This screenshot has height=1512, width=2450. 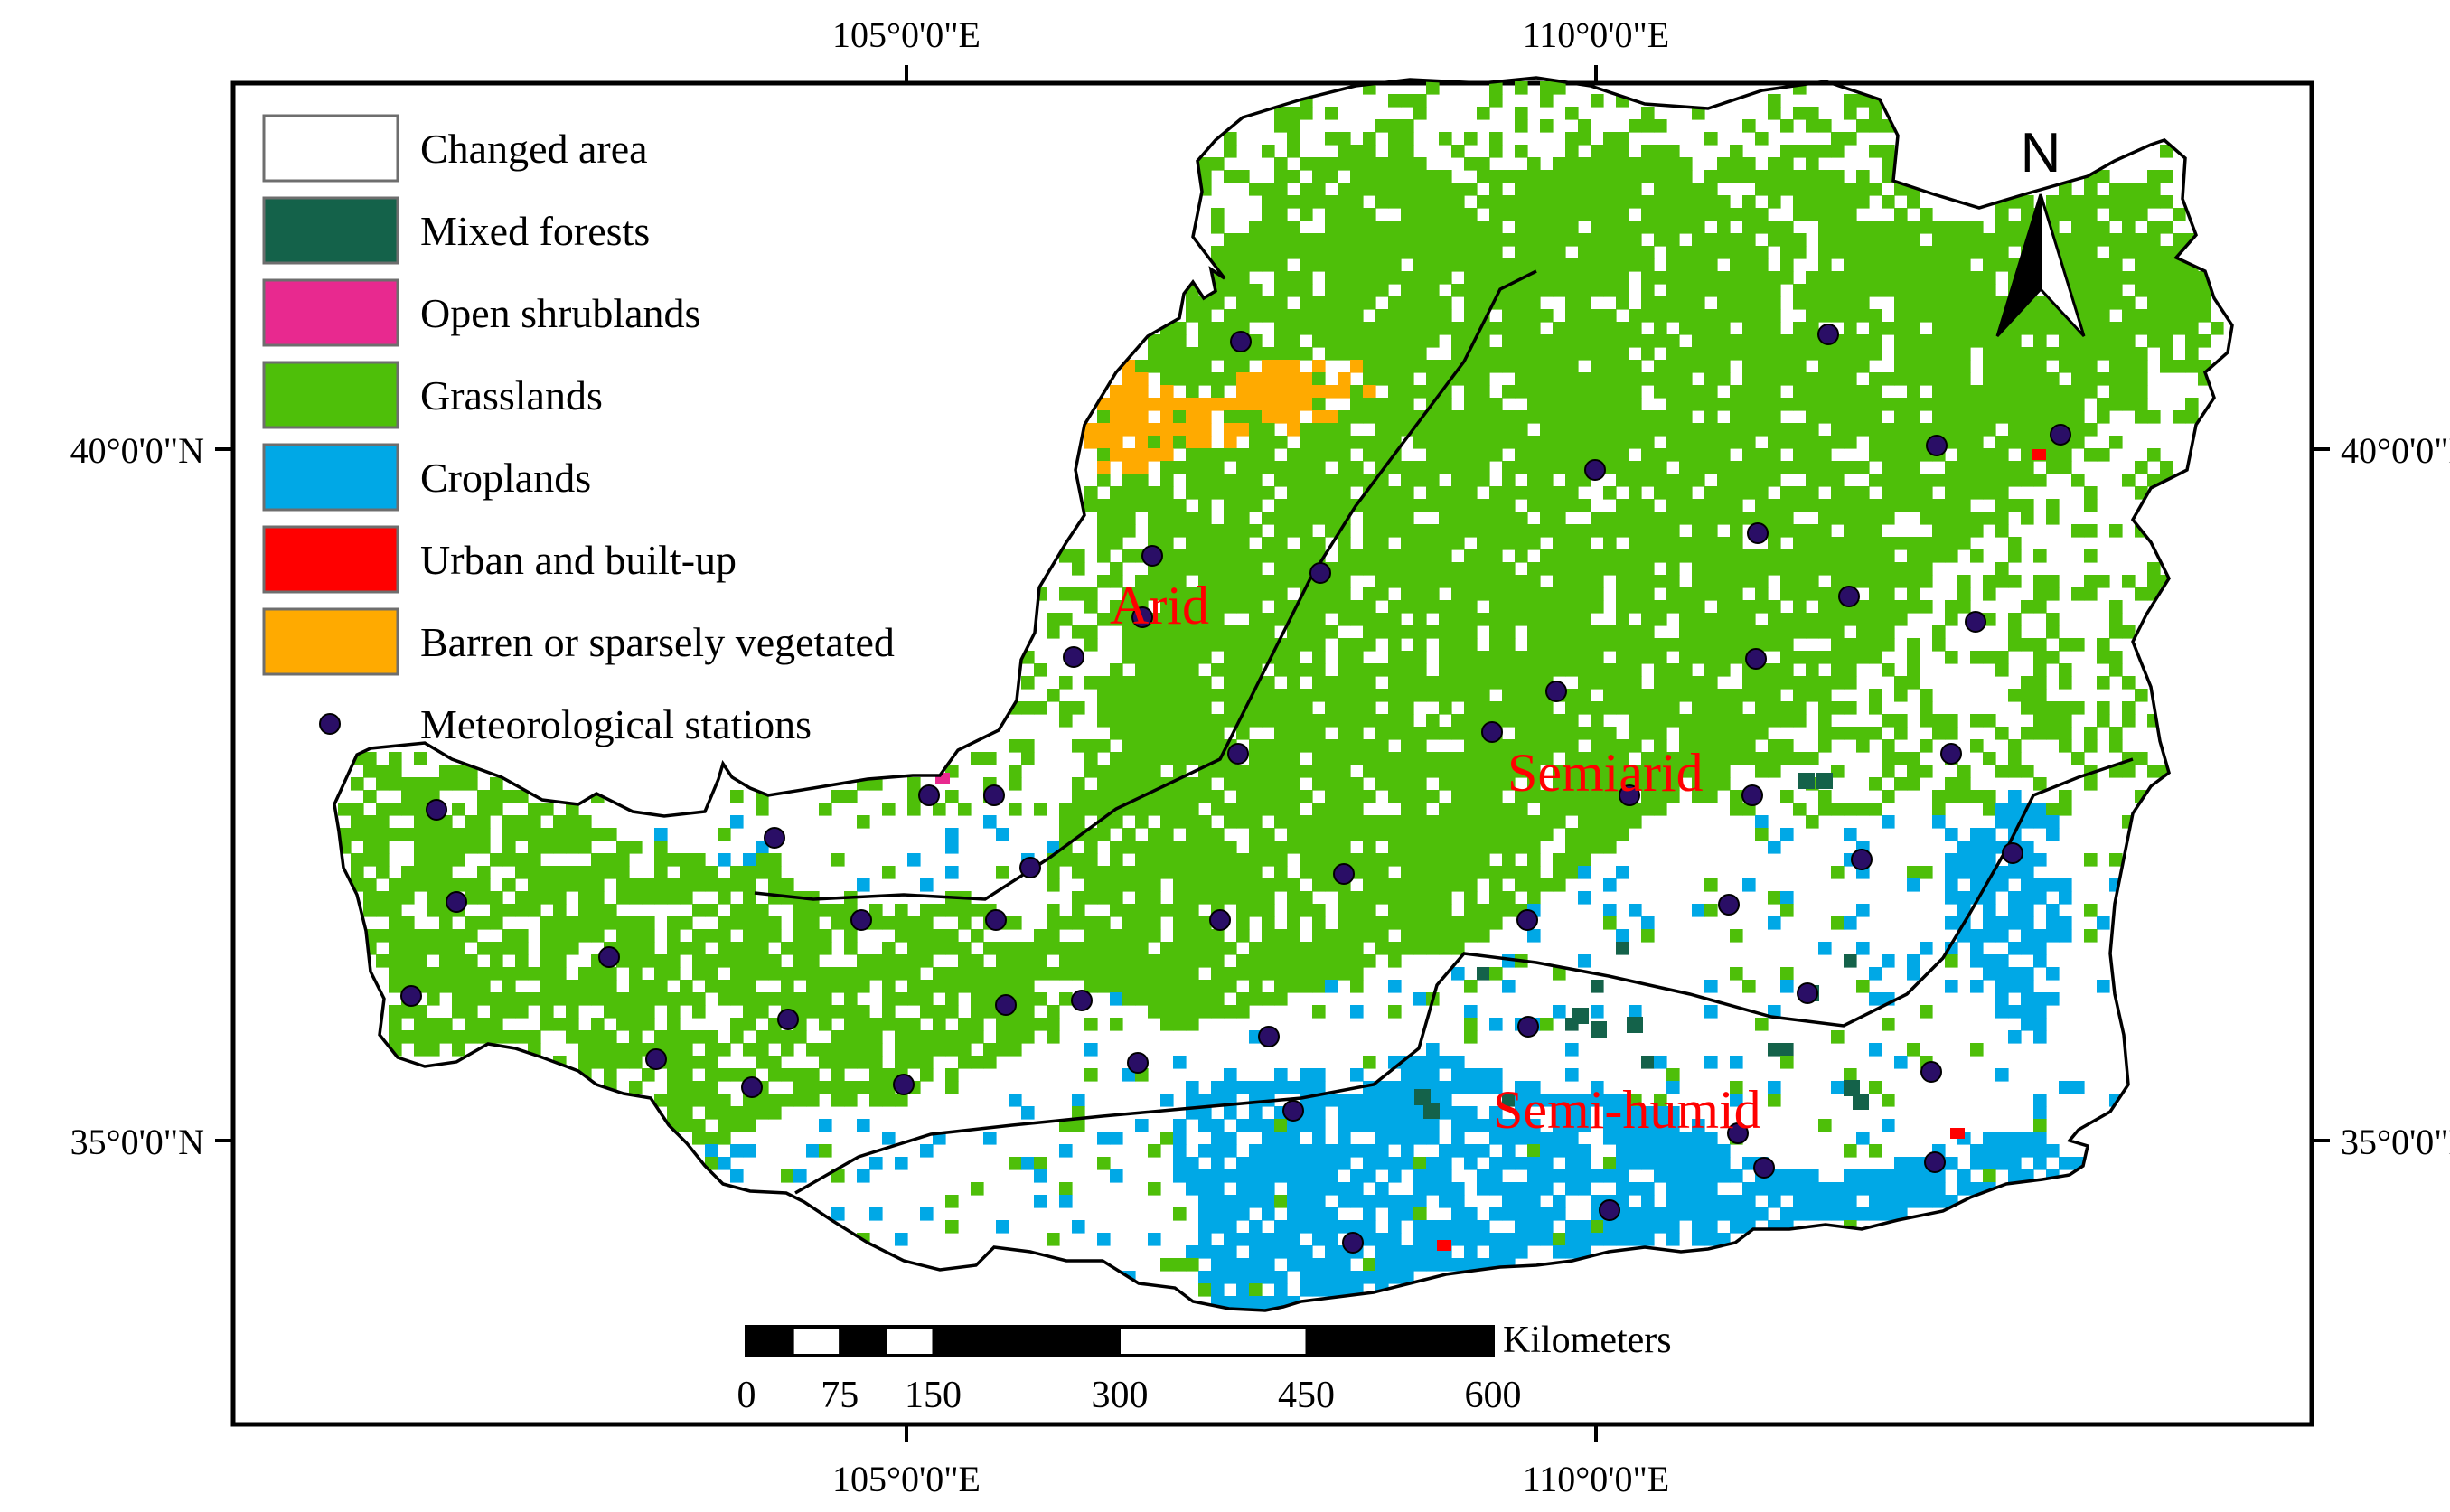 I want to click on graticule-top-110e: 110°0'0"E, so click(x=1596, y=34).